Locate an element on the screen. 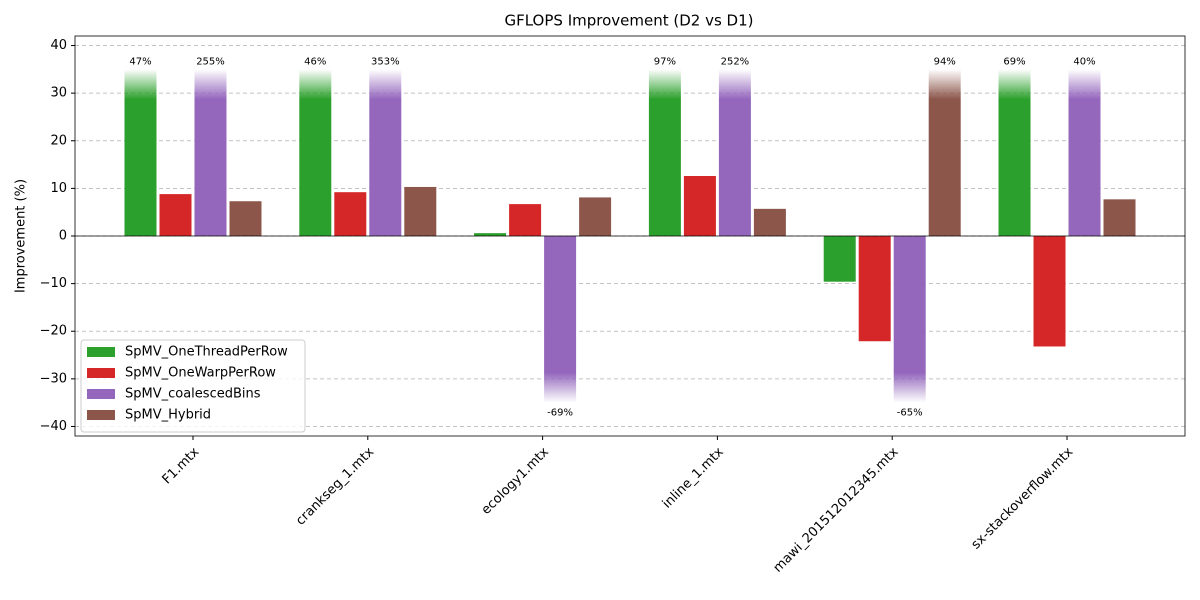  x-tick-label: mawi_201512012345.mtx is located at coordinates (836, 509).